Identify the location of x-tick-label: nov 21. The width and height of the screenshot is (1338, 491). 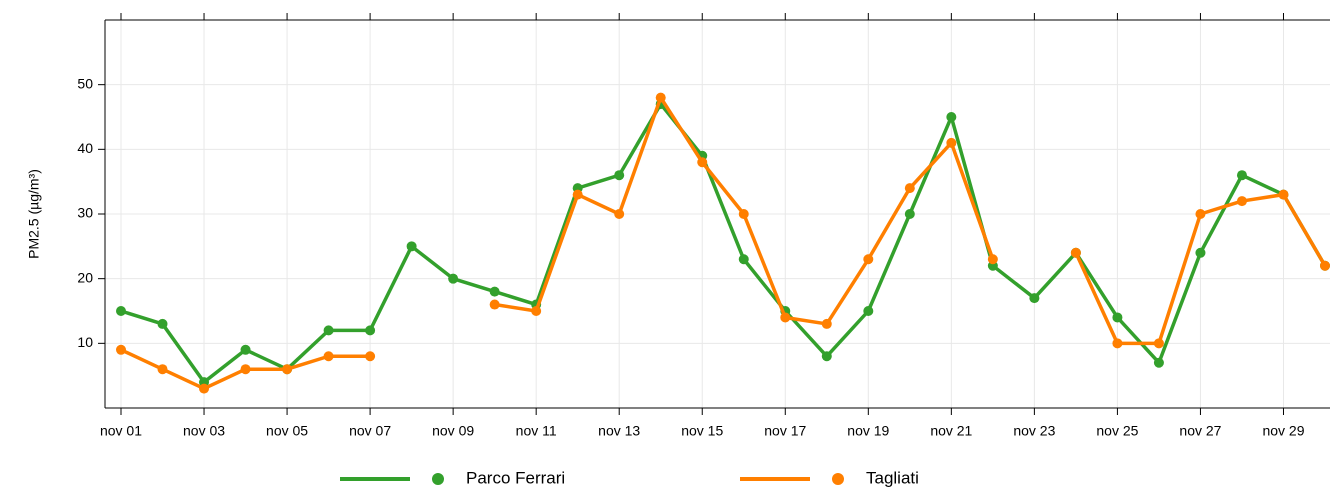
(951, 431).